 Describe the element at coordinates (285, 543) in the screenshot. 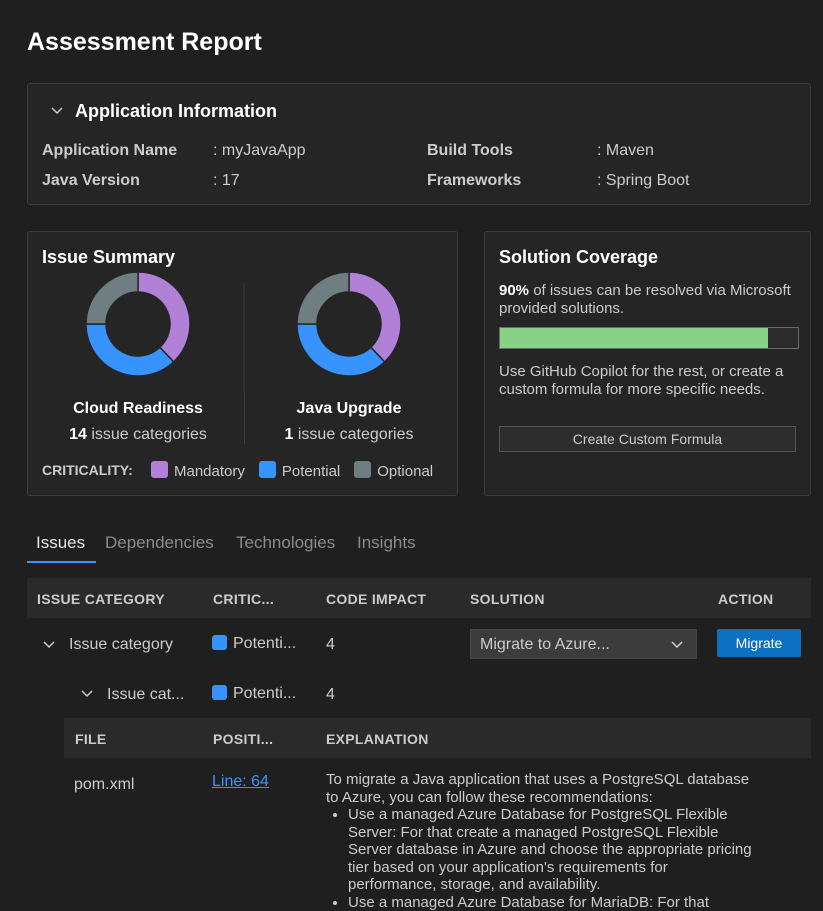

I see `tab: Technologies` at that location.